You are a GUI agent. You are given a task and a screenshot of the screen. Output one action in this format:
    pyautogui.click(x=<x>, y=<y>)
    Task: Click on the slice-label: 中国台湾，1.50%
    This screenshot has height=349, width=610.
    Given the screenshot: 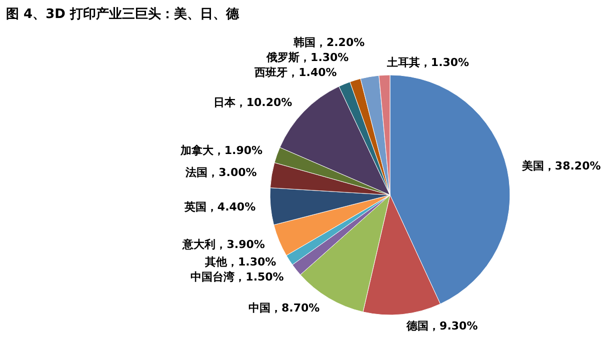 What is the action you would take?
    pyautogui.click(x=237, y=277)
    